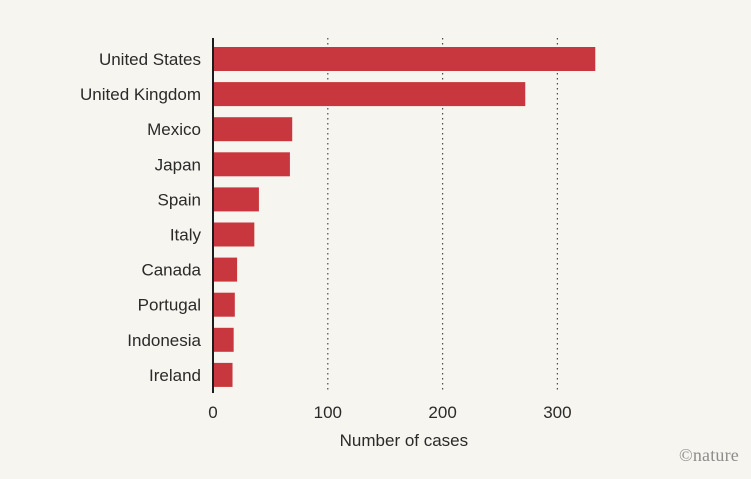 The width and height of the screenshot is (751, 479). Describe the element at coordinates (212, 412) in the screenshot. I see `x-tick-label: 0` at that location.